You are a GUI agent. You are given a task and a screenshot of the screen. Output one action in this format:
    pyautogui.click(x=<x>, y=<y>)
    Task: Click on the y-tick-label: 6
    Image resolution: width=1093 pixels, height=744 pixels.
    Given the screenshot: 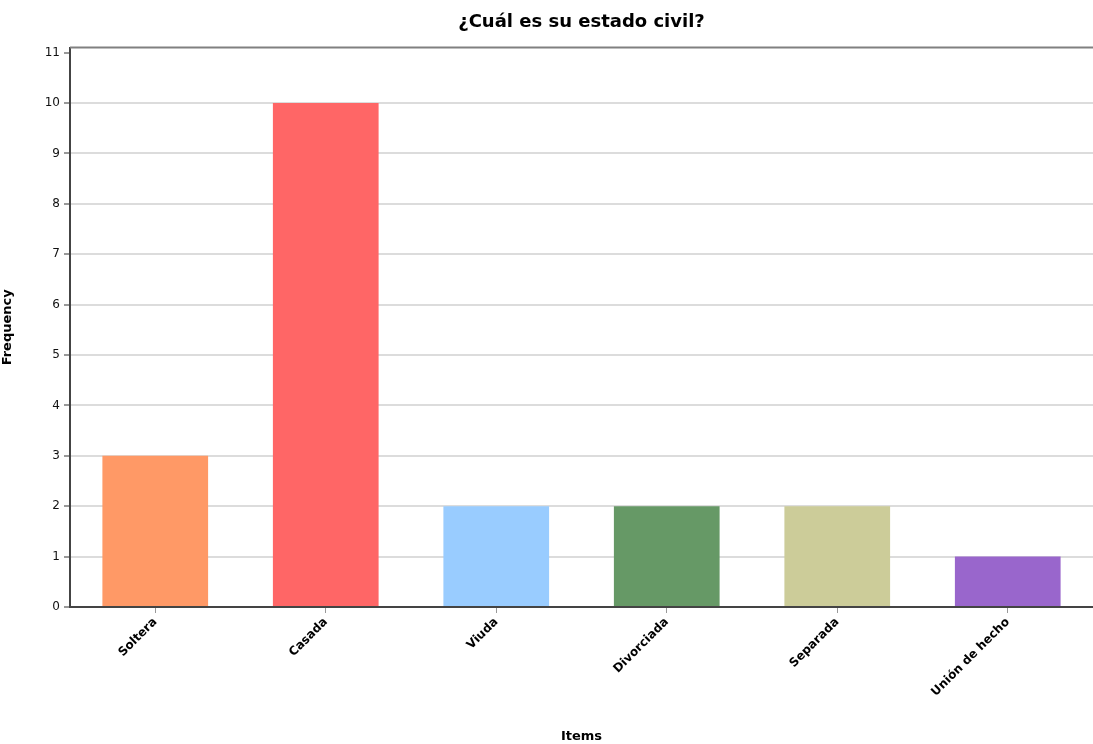 What is the action you would take?
    pyautogui.click(x=56, y=303)
    